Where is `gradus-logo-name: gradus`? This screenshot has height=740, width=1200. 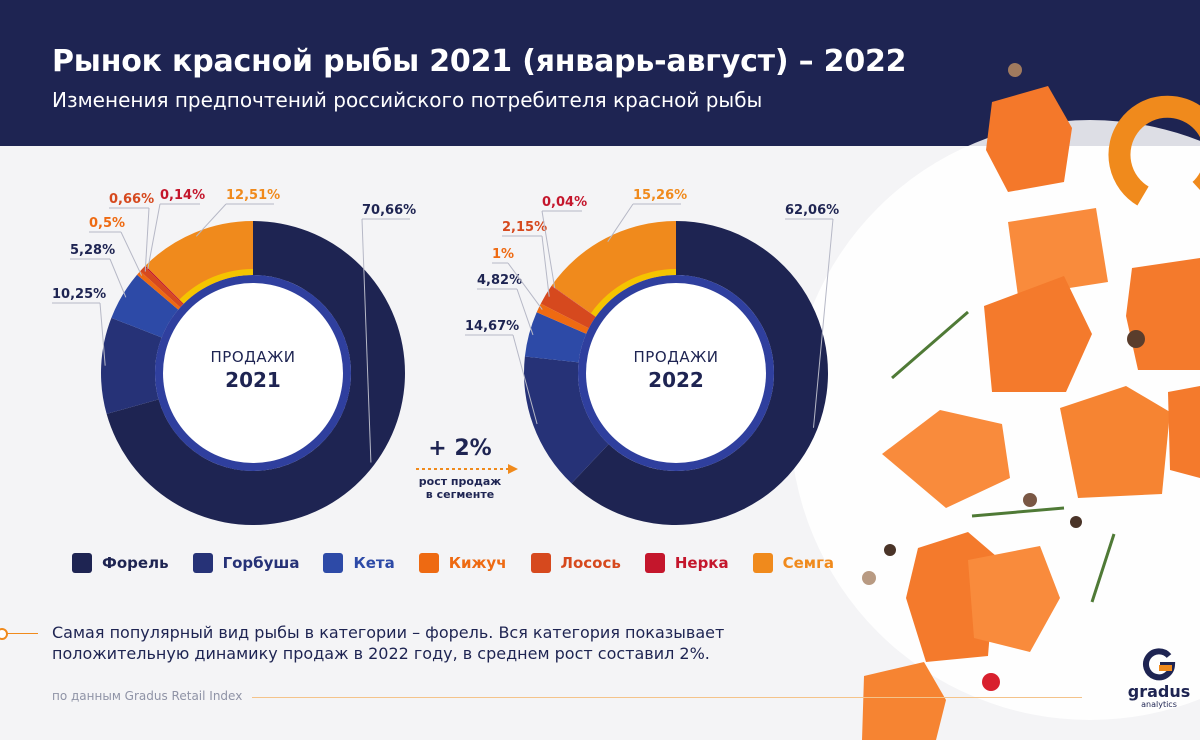
gradus-logo-name: gradus is located at coordinates (1159, 691).